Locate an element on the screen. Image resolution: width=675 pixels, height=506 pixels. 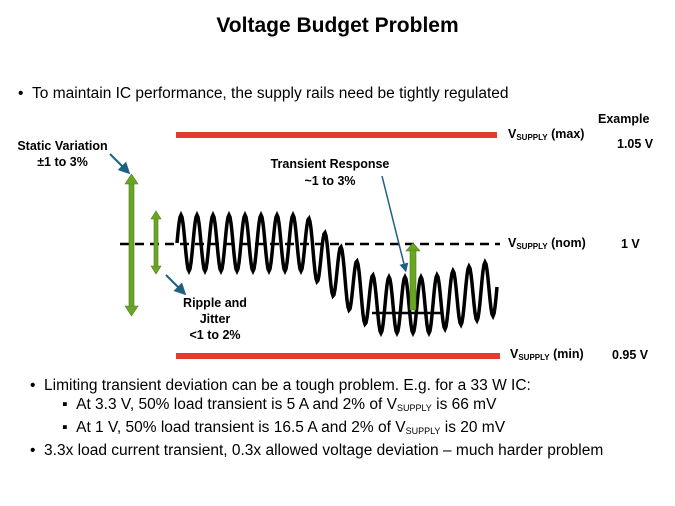
rail-nom-label: VSUPPLY (nom) is located at coordinates (547, 243).